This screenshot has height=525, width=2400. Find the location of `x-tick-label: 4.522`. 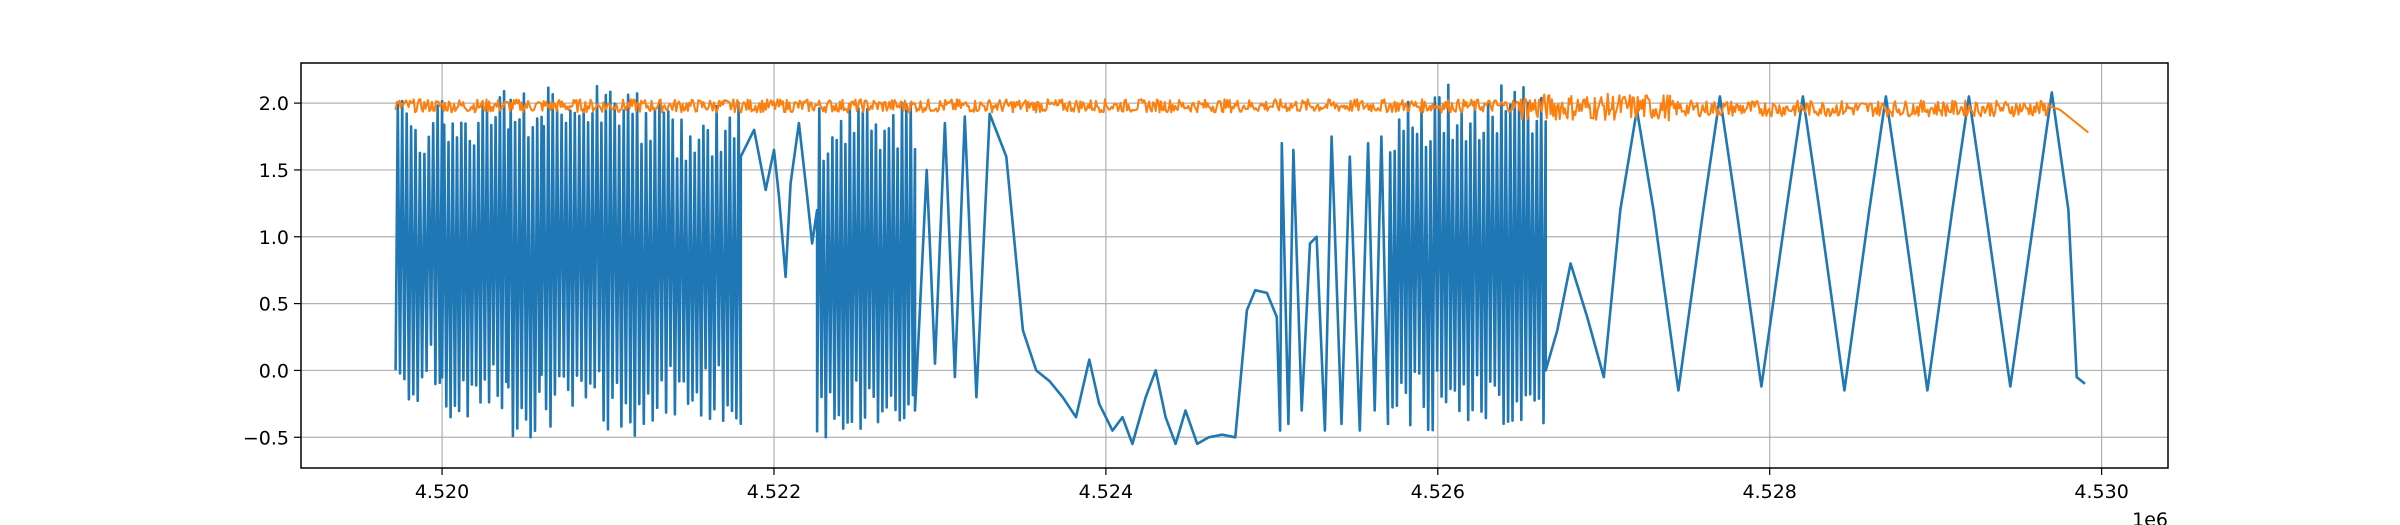

x-tick-label: 4.522 is located at coordinates (774, 492).